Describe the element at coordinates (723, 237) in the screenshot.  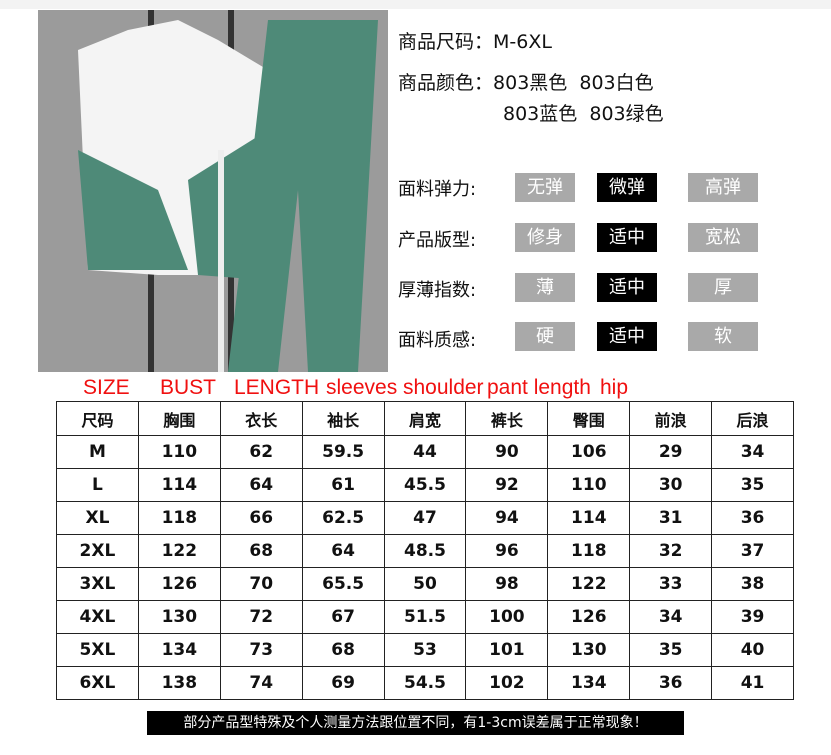
I see `attribute-option: 宽松` at that location.